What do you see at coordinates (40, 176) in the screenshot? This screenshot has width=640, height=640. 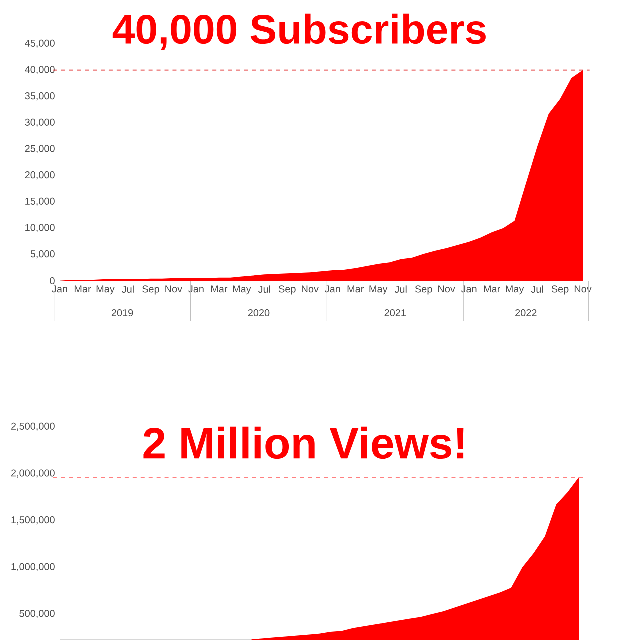 I see `y-tick-label: 20,000` at bounding box center [40, 176].